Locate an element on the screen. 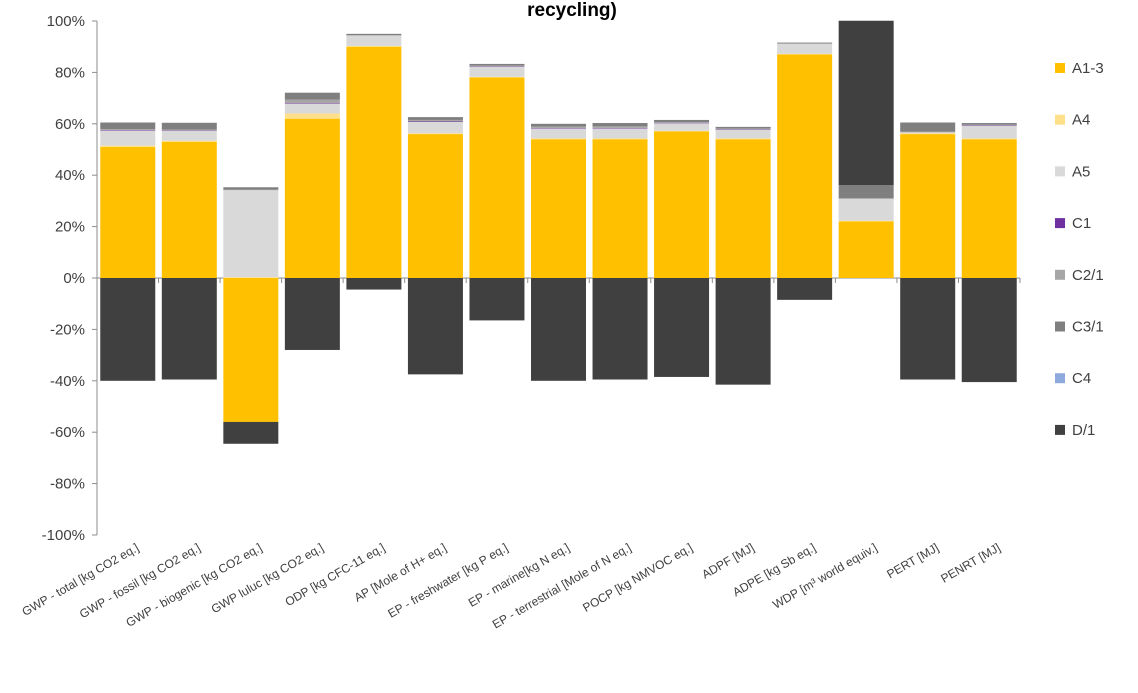 This screenshot has width=1138, height=693. y-tick-label: 60% is located at coordinates (70, 124).